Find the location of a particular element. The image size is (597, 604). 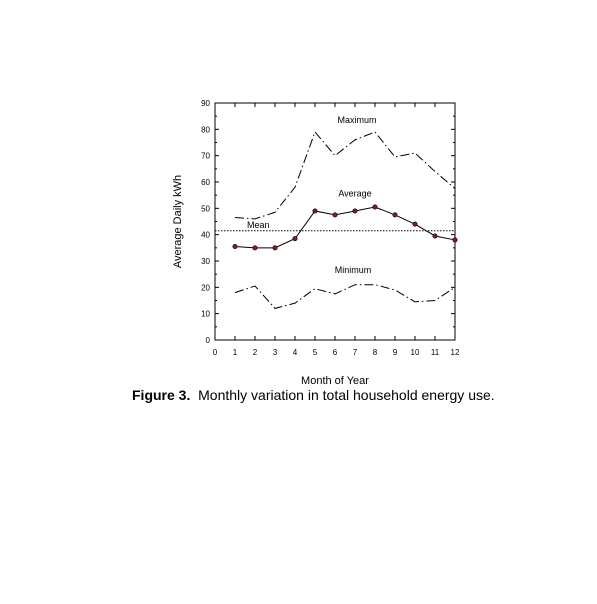

x-tick-label: 3 is located at coordinates (275, 352).